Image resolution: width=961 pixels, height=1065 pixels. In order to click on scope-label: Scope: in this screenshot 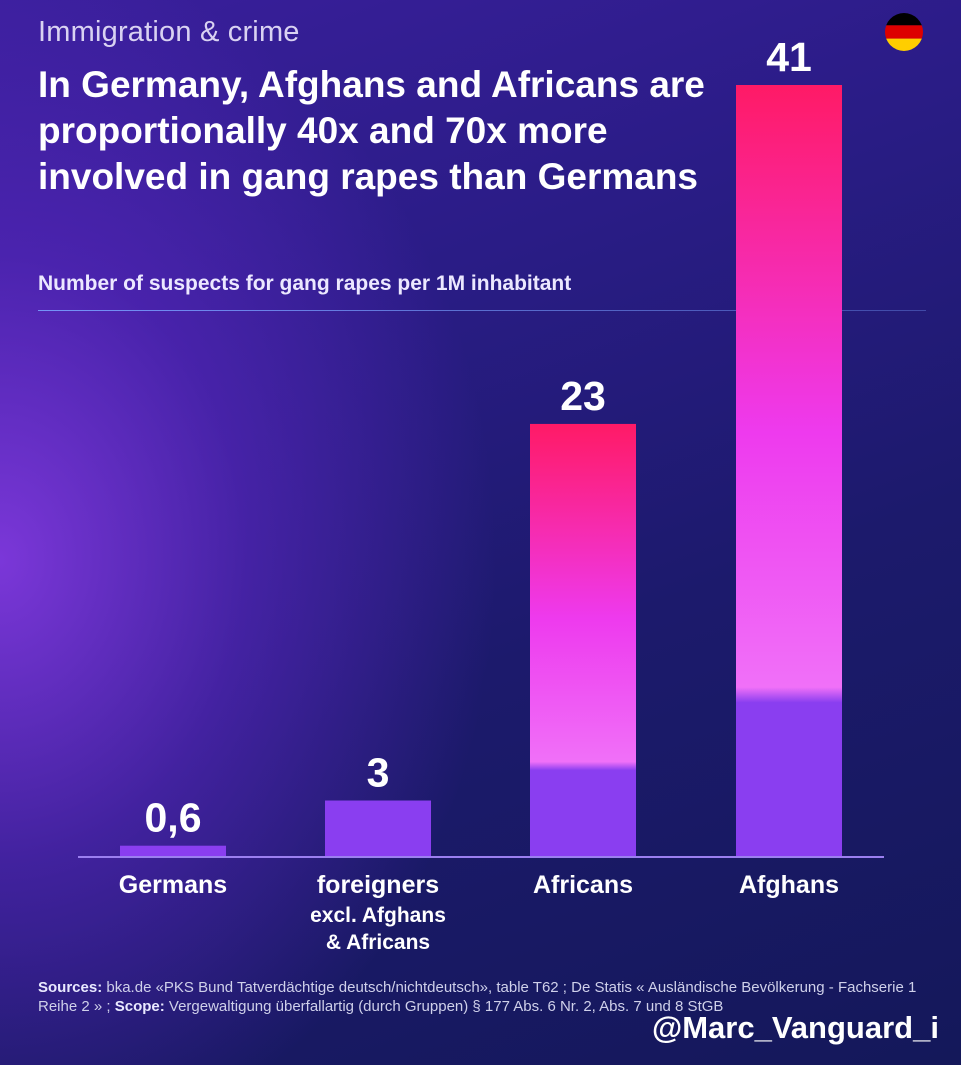, I will do `click(139, 1006)`.